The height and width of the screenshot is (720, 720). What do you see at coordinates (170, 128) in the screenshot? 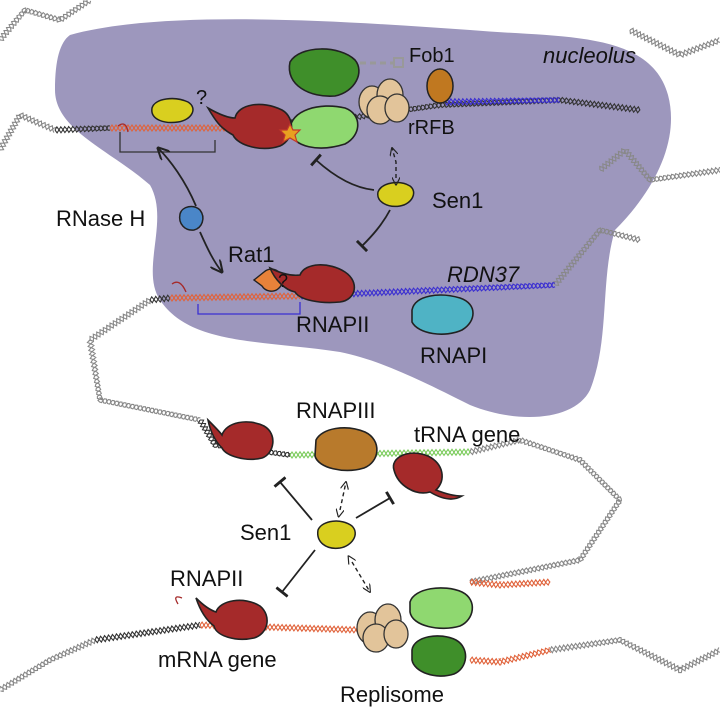
I see `rdna-top-transcribed-strand-b` at bounding box center [170, 128].